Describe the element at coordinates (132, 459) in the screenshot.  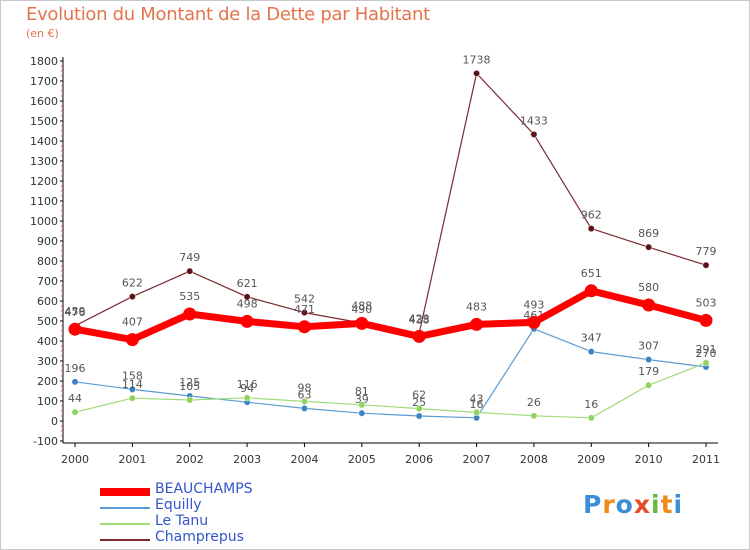
I see `x-tick-label: 2001` at that location.